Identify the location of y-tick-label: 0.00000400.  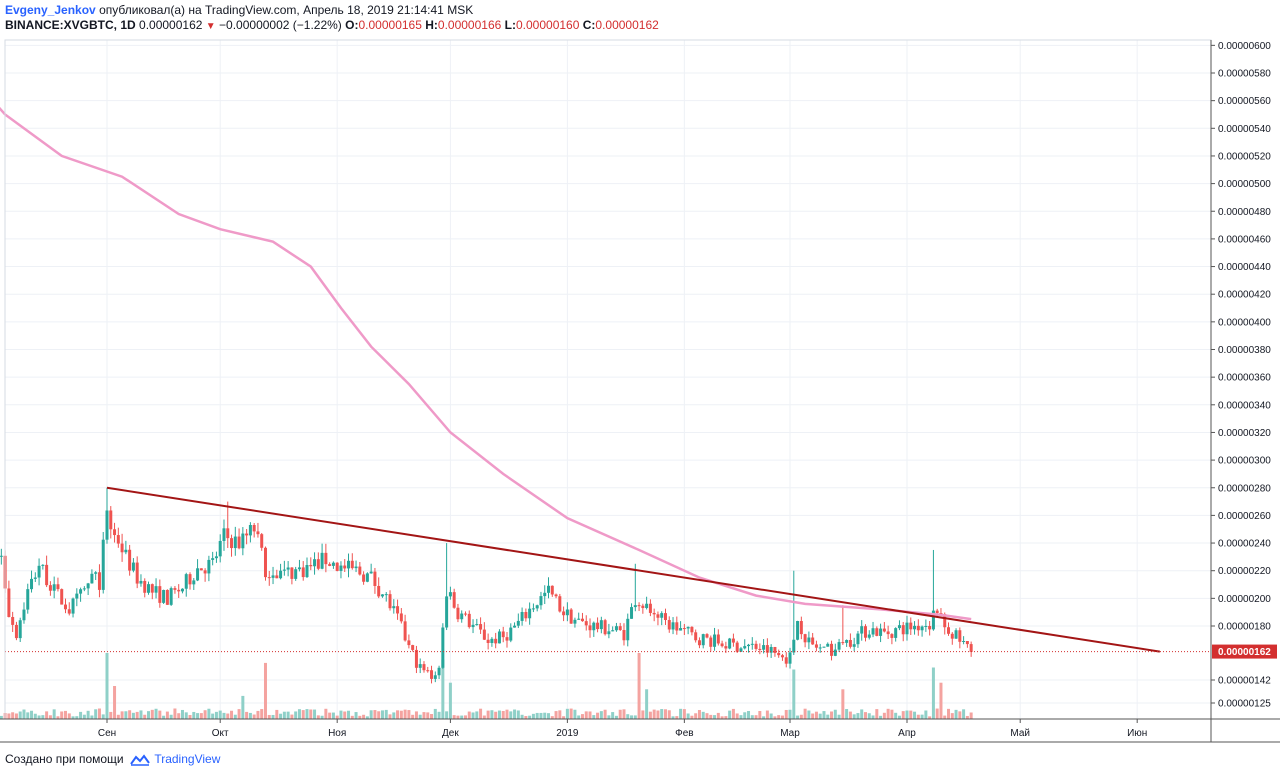
(1244, 322).